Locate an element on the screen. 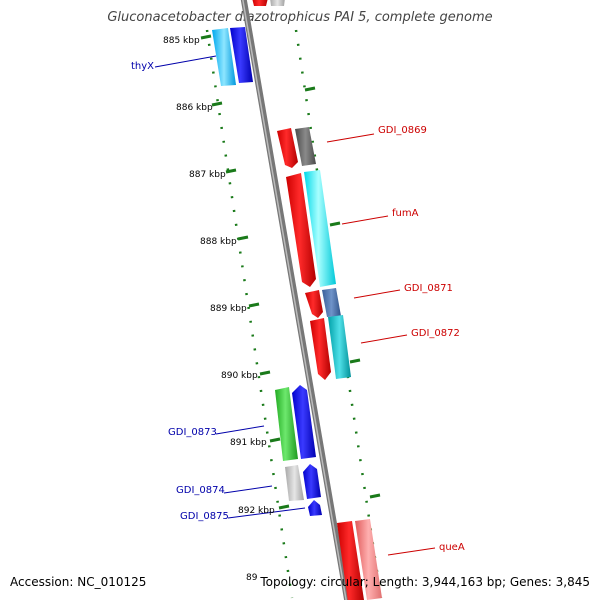 Image resolution: width=600 pixels, height=600 pixels. connector-gdi0871 is located at coordinates (377, 294).